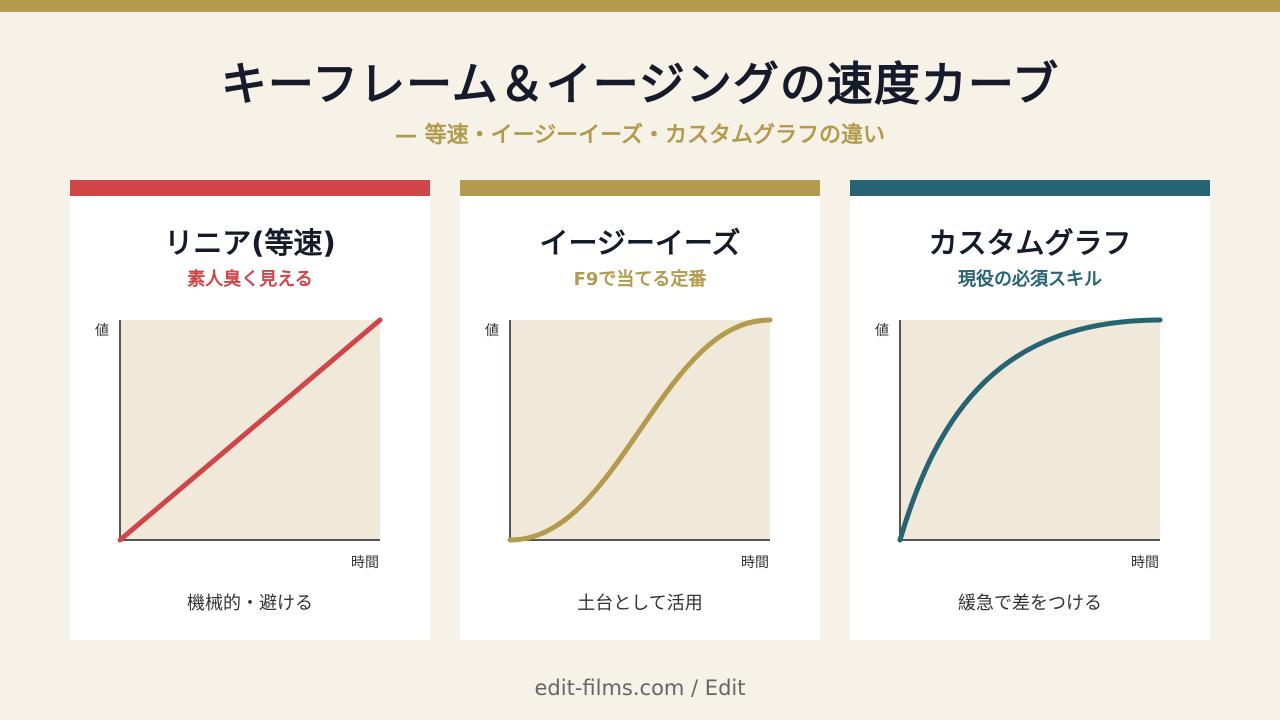 This screenshot has width=1280, height=720. I want to click on card-description: 機械的・避ける, so click(250, 603).